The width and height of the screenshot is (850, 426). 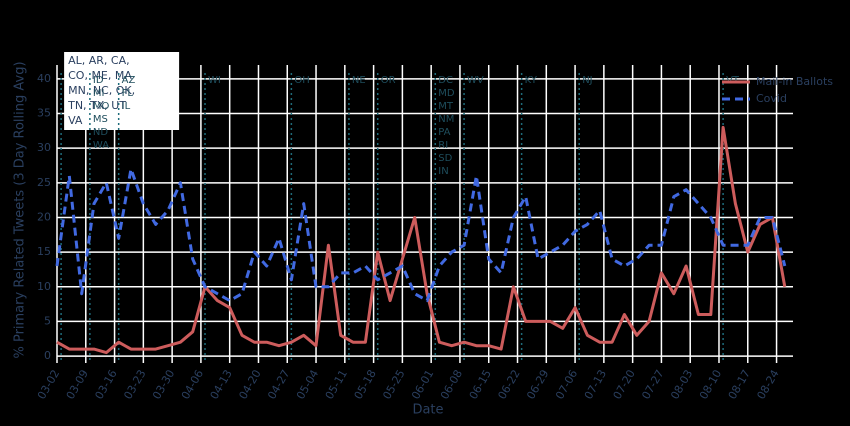 I want to click on annotation-text: SD, so click(x=445, y=158).